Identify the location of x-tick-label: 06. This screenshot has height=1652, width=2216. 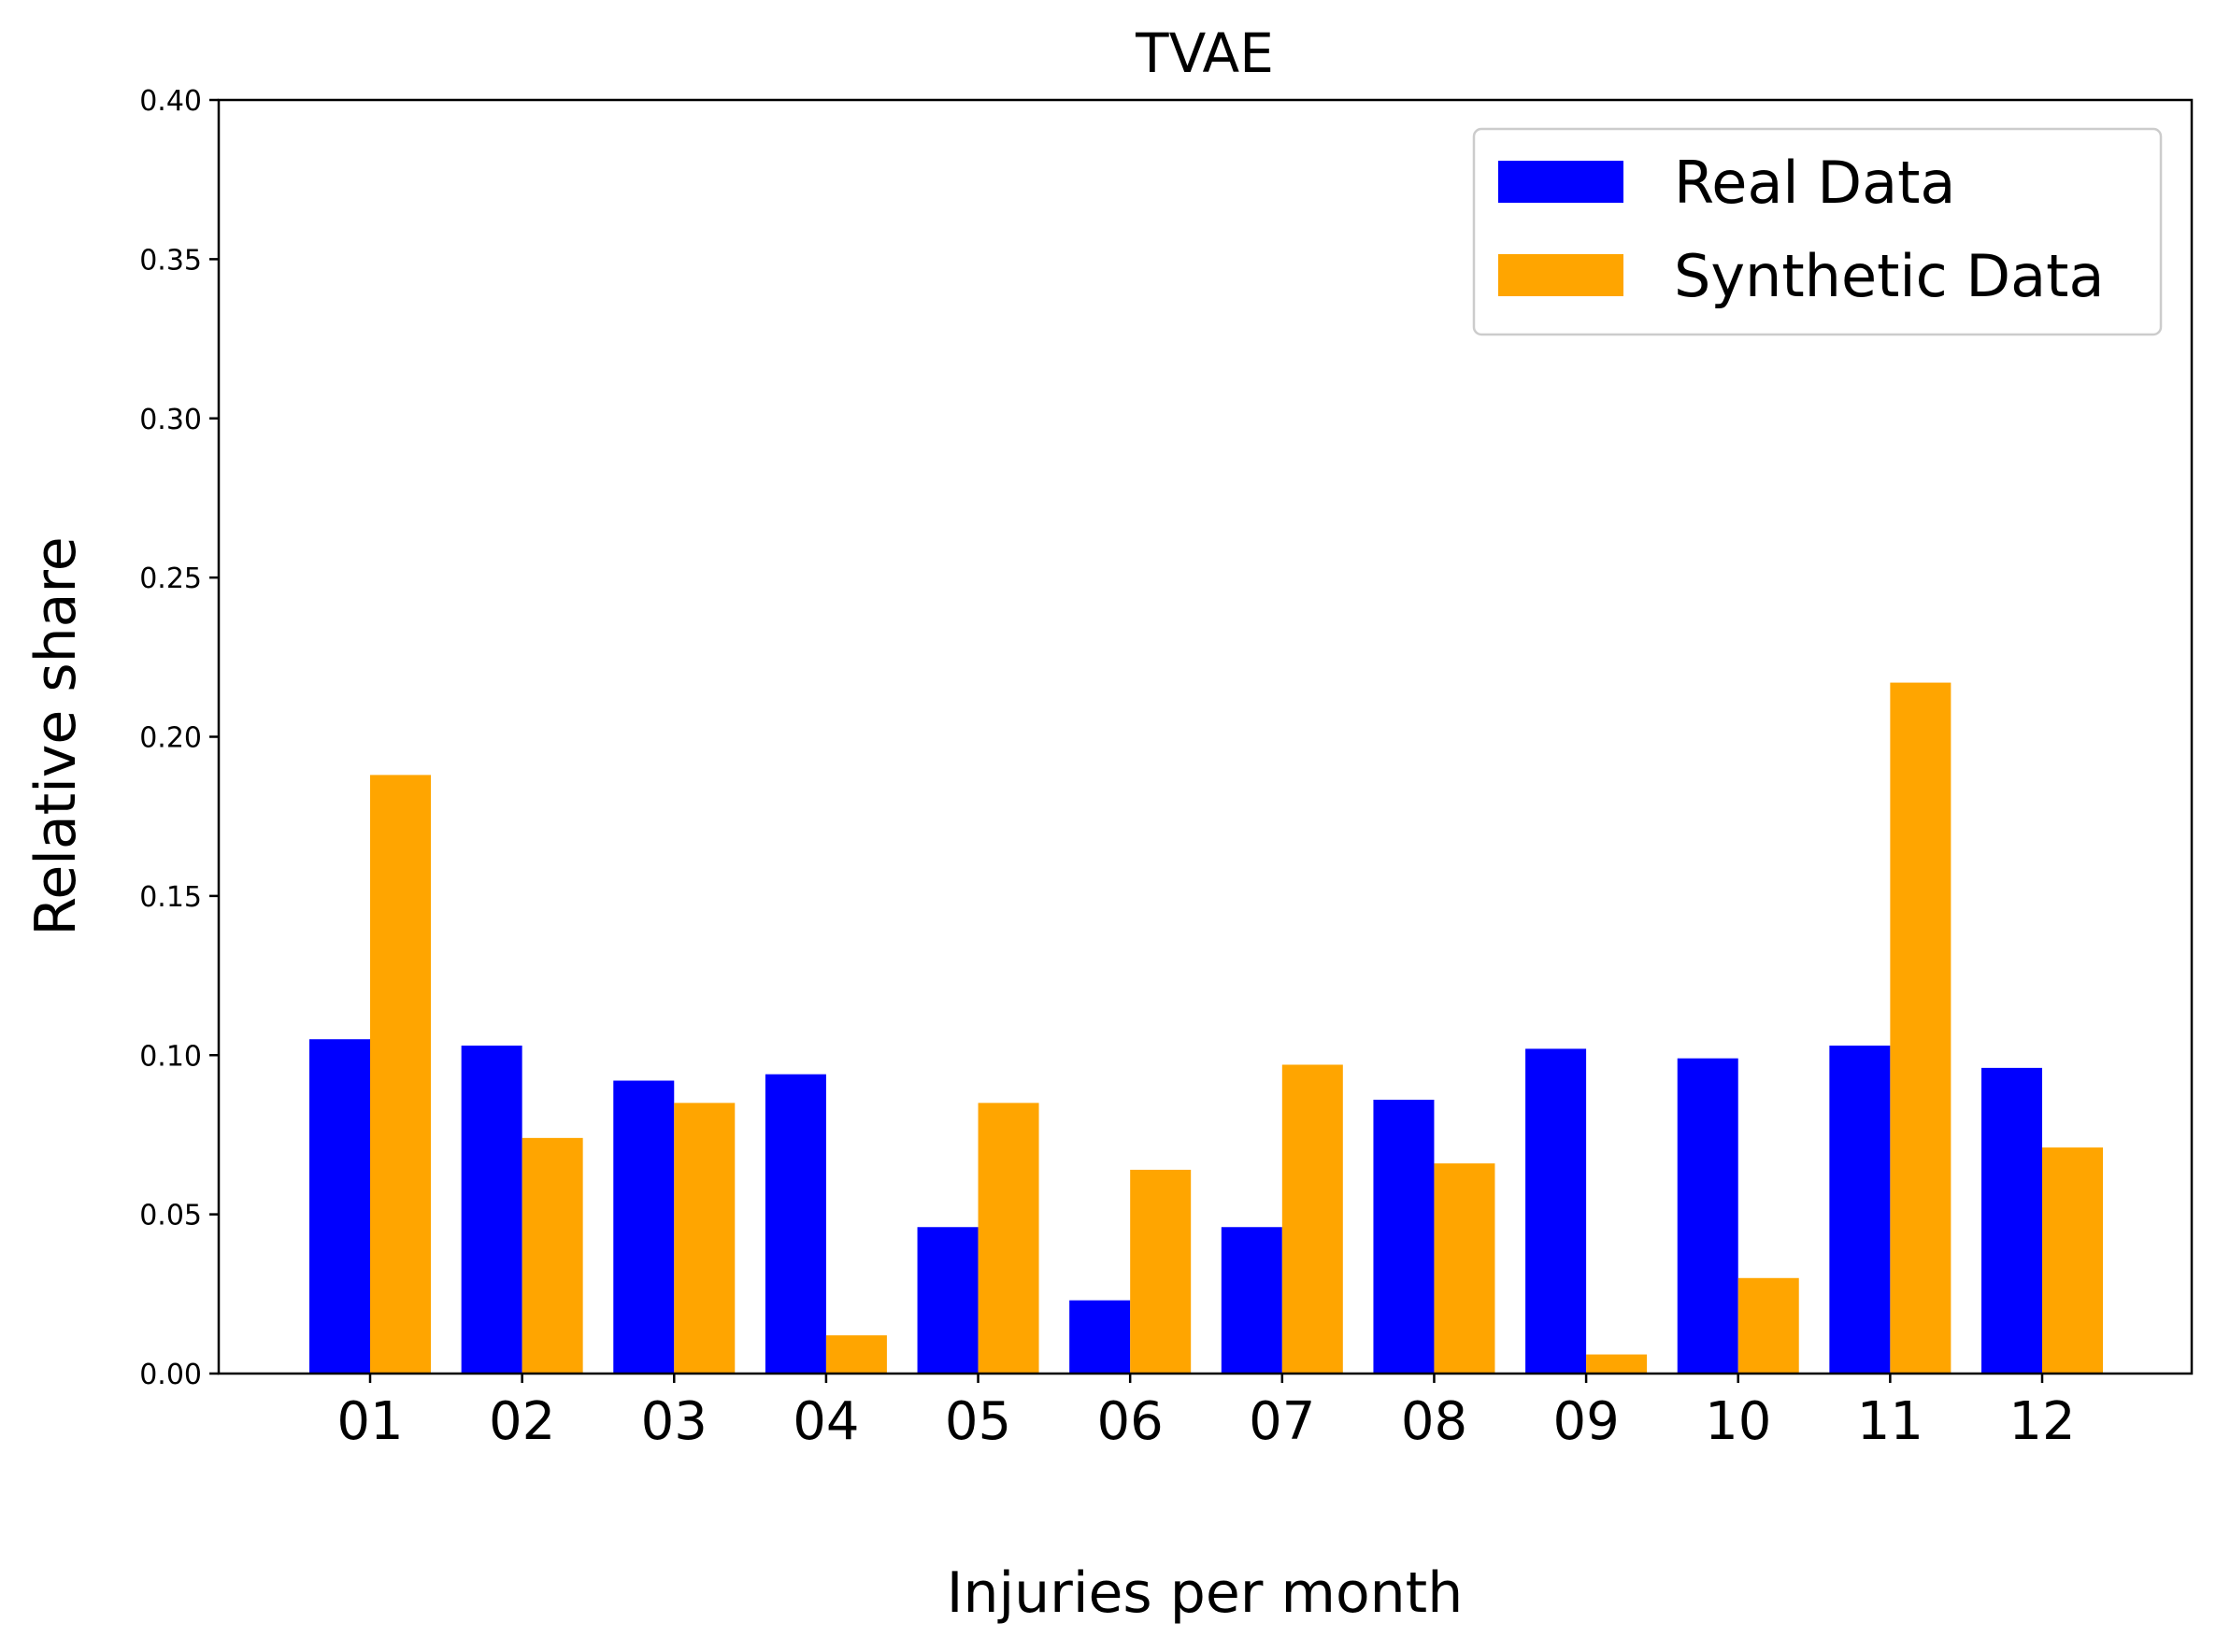
(1130, 1421).